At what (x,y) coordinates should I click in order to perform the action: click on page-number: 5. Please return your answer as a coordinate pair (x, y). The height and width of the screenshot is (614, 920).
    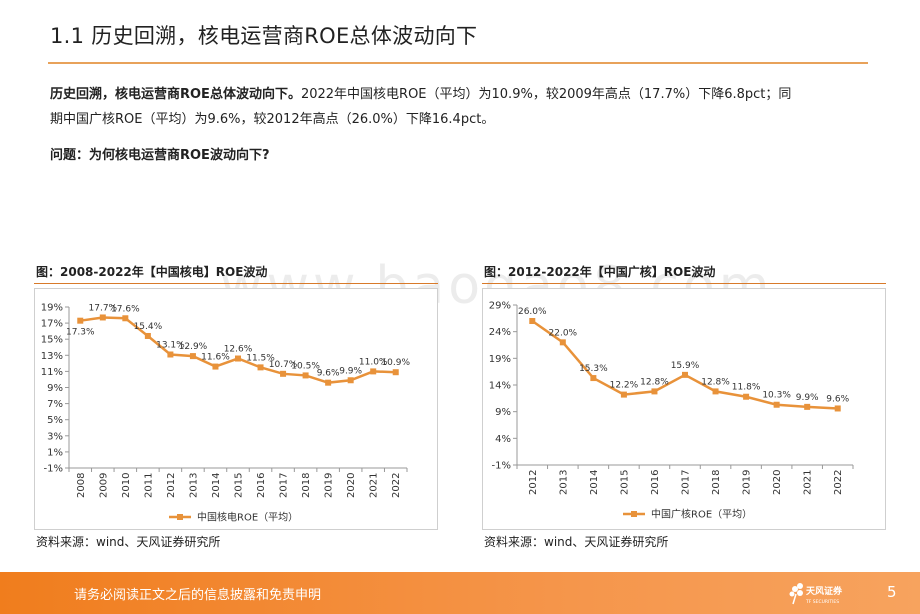
    Looking at the image, I should click on (892, 592).